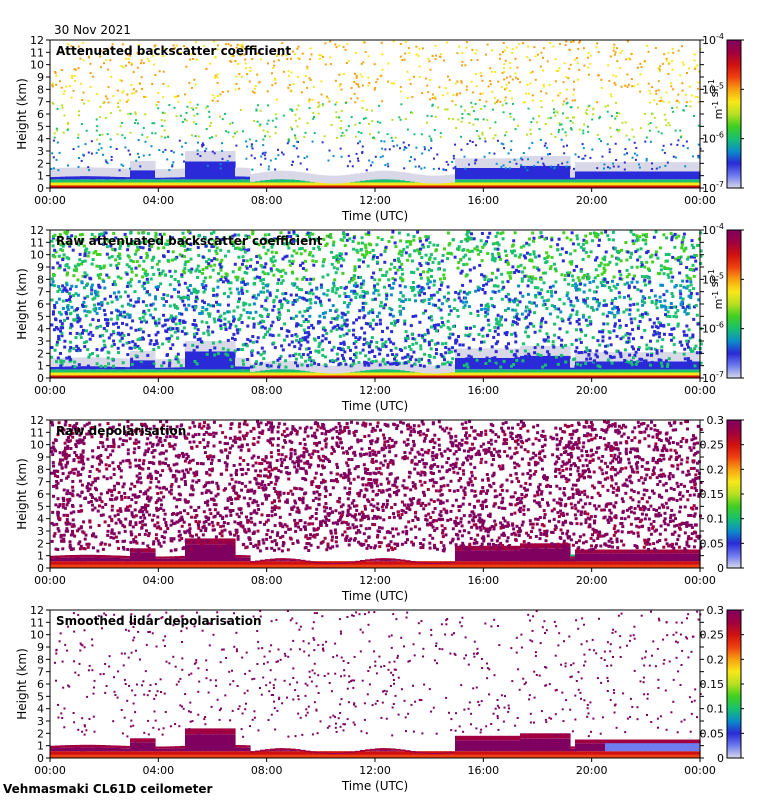 This screenshot has height=800, width=780. What do you see at coordinates (713, 88) in the screenshot?
I see `colorbar-tick-label: 10⁻⁵` at bounding box center [713, 88].